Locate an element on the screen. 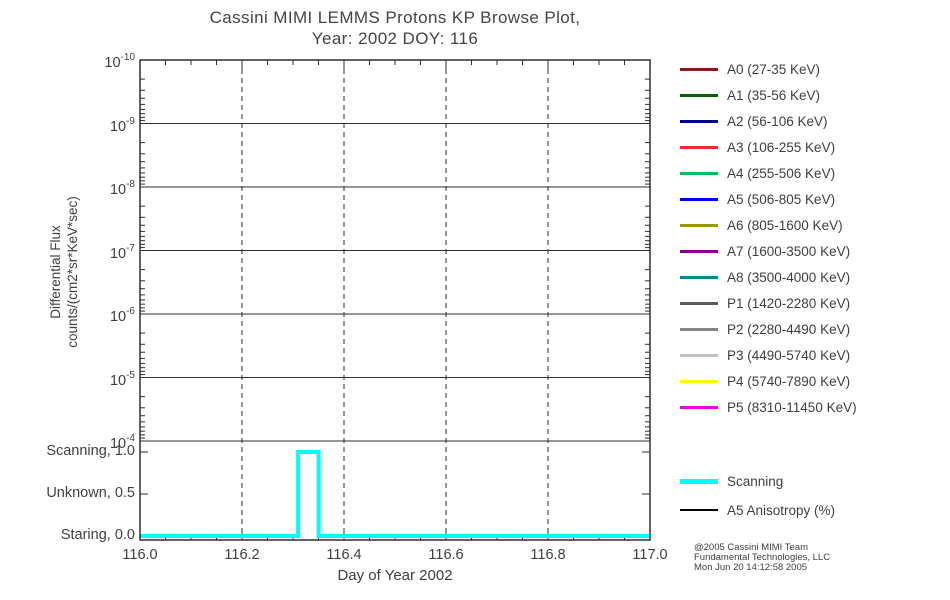 The height and width of the screenshot is (600, 950). legend-item-label: A5 Anisotropy (%) is located at coordinates (781, 510).